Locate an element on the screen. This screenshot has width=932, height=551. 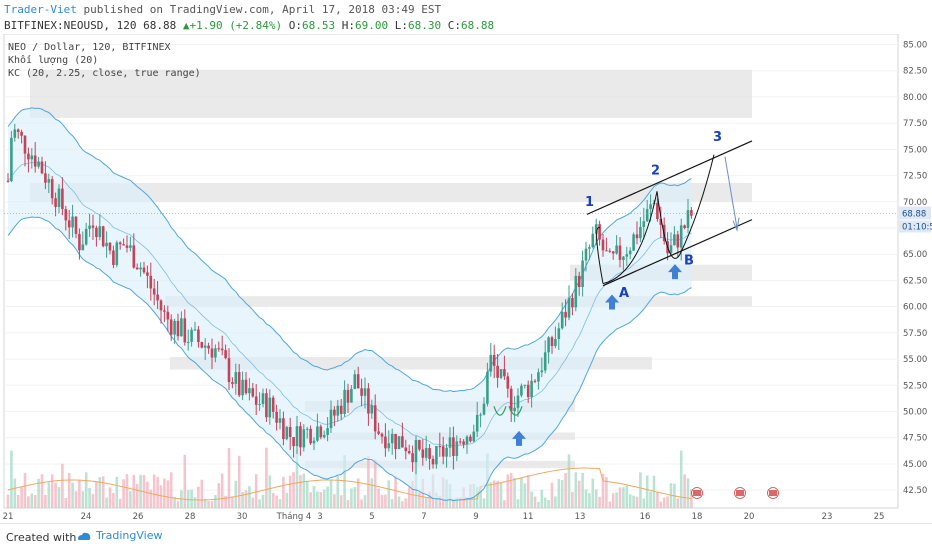
projection-arrow-head is located at coordinates (736, 224).